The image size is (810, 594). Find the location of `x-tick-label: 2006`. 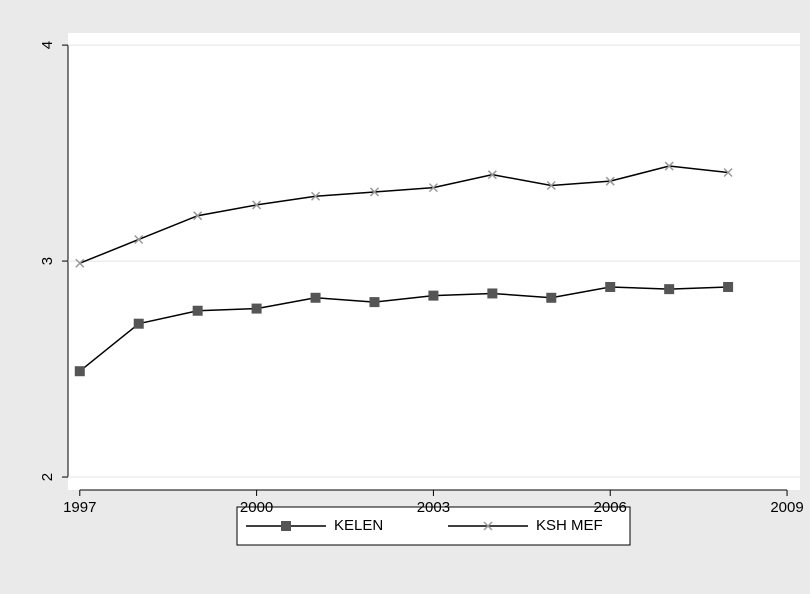

x-tick-label: 2006 is located at coordinates (610, 507).